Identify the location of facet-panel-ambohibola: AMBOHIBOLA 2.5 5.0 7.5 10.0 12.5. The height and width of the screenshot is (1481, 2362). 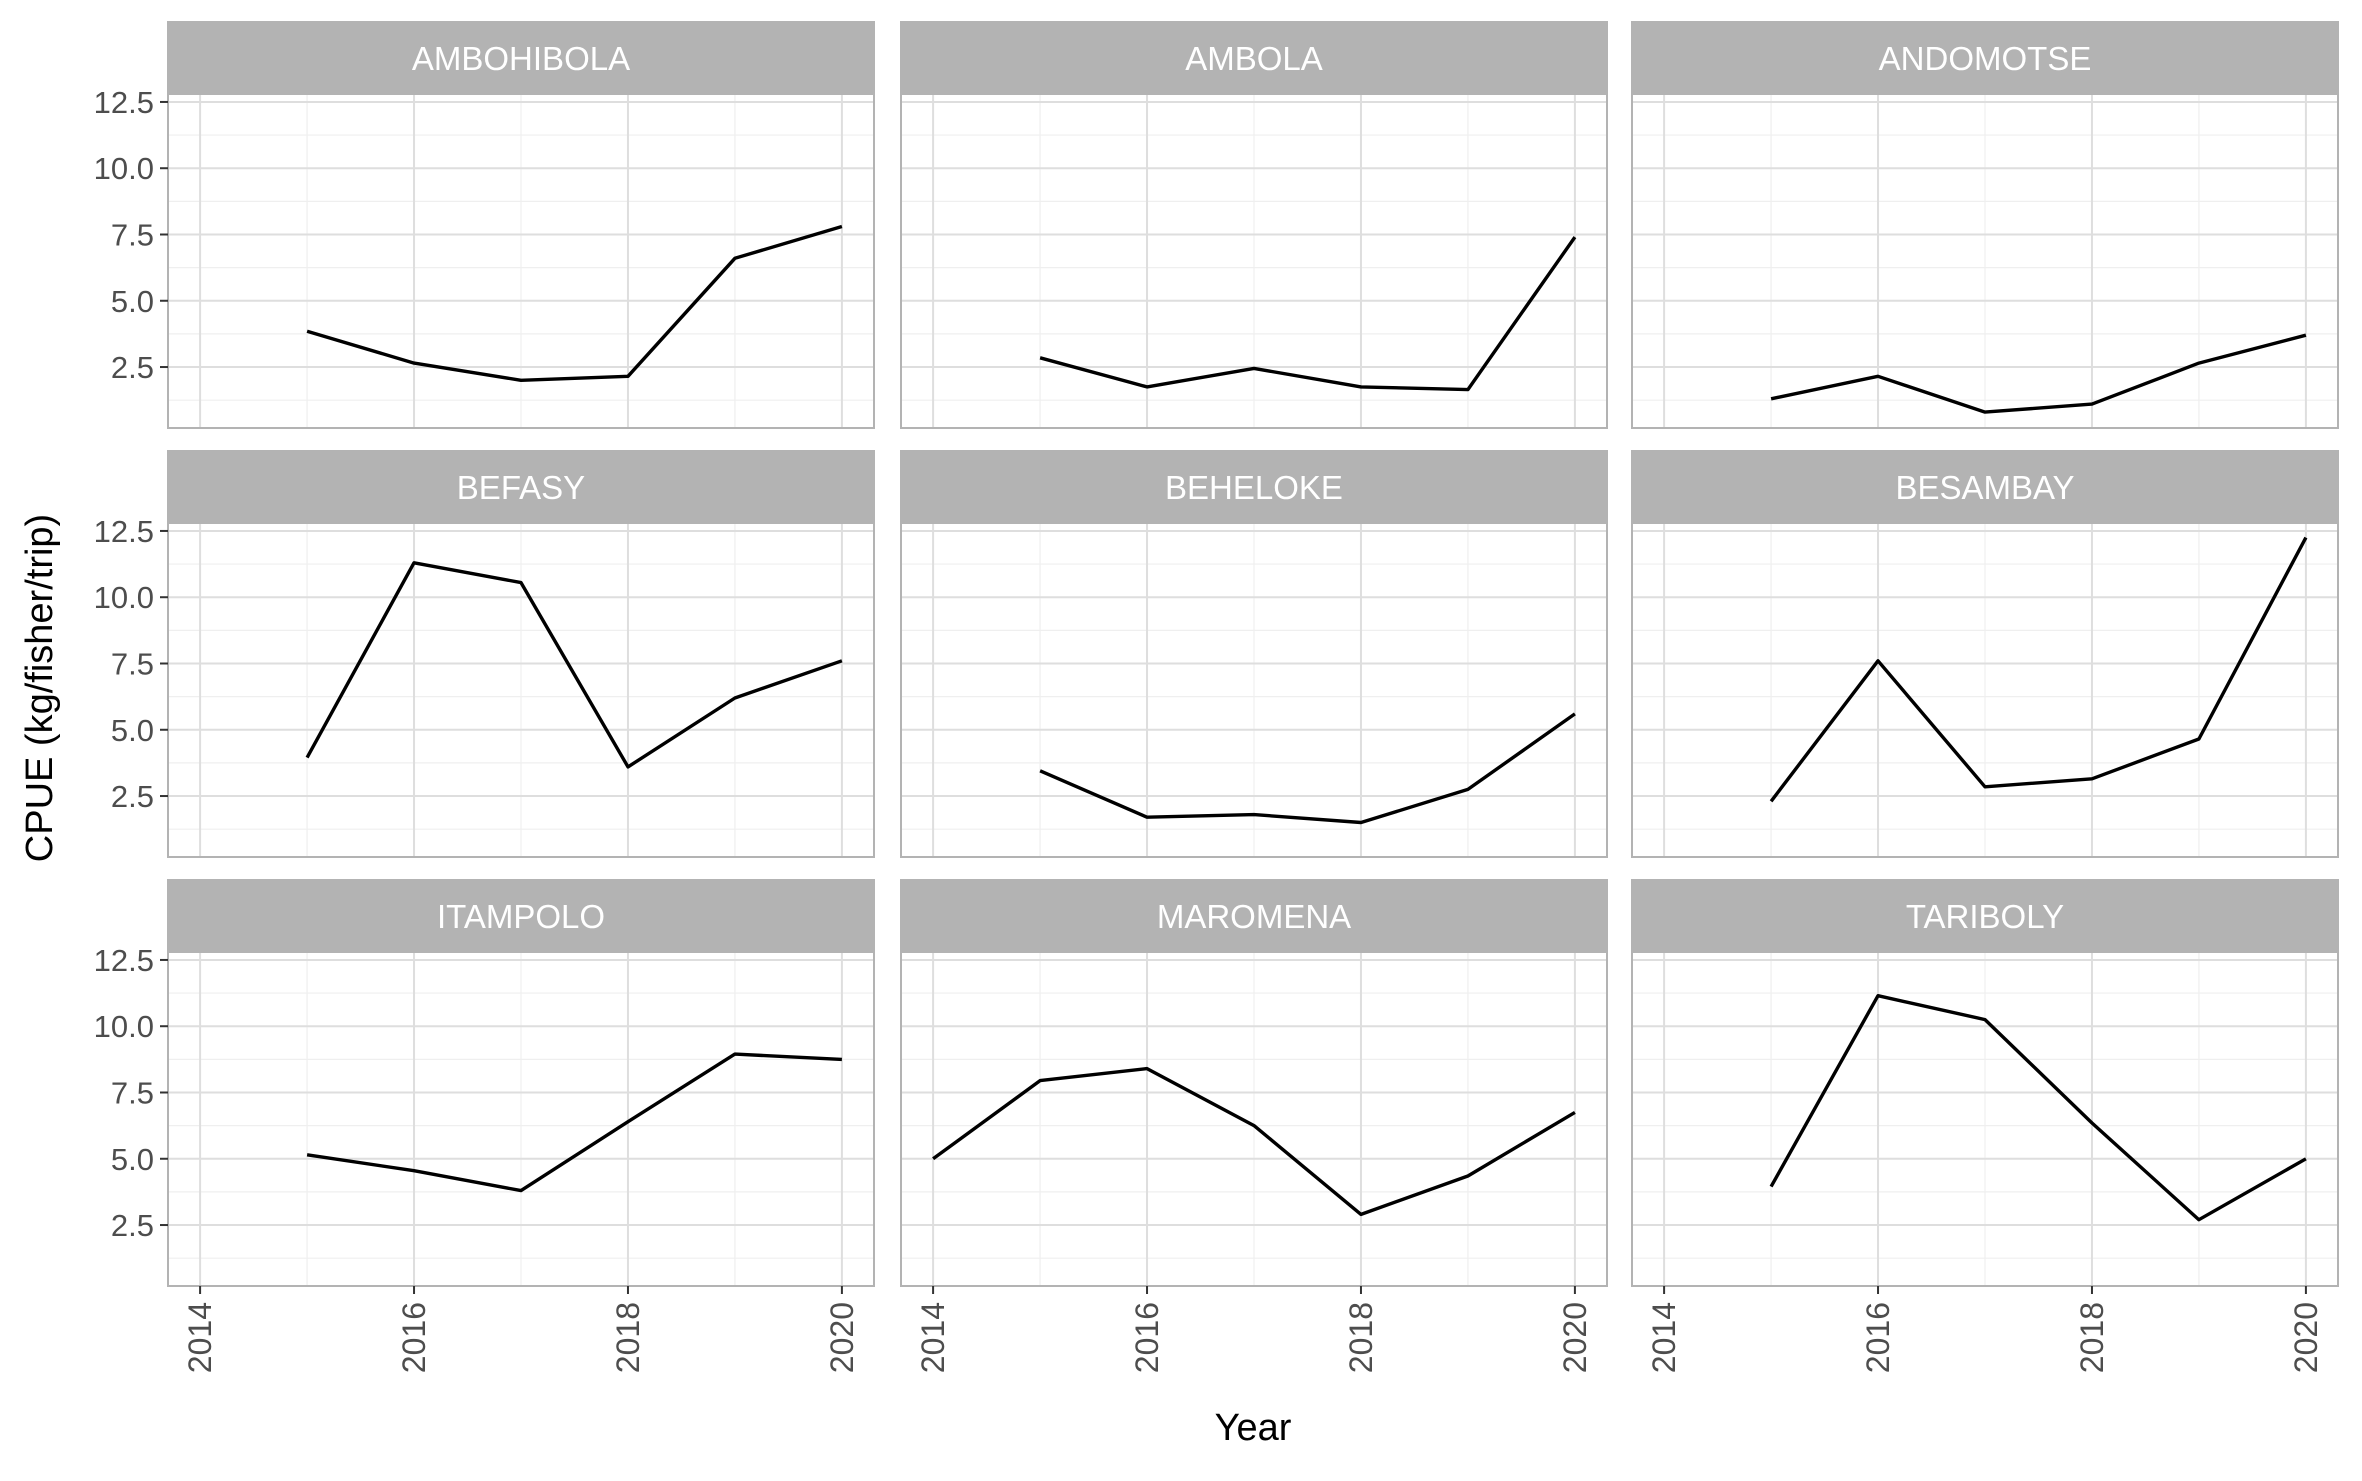
(484, 225).